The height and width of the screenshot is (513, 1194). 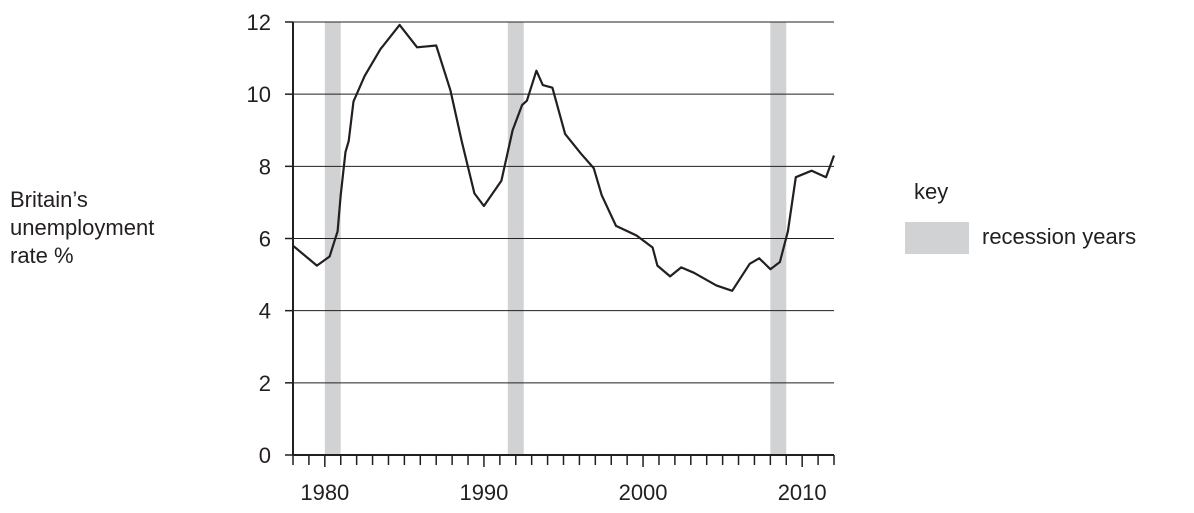 I want to click on legend-title: key, so click(x=931, y=191).